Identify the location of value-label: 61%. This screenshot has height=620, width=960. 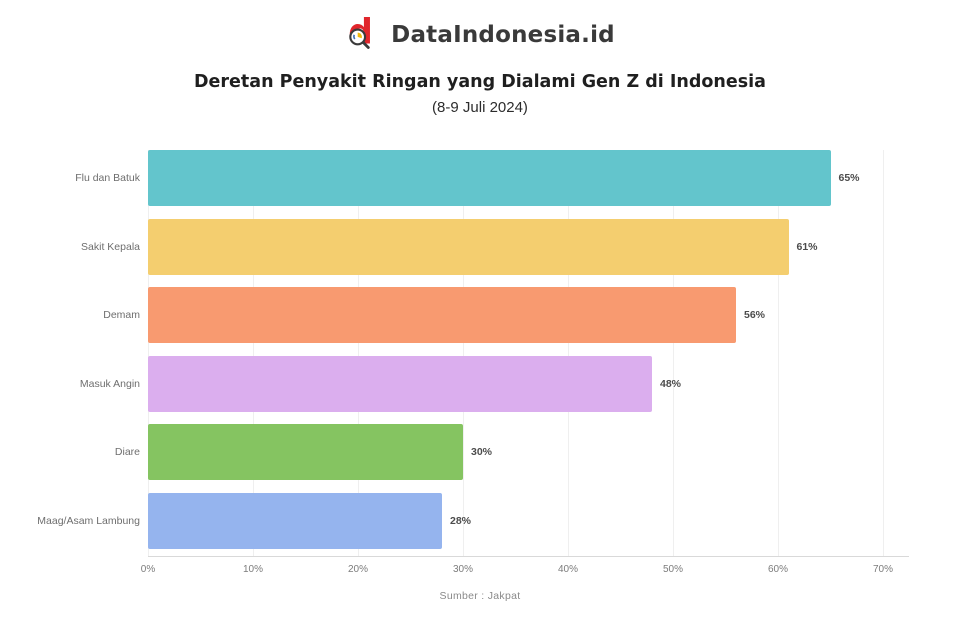
(807, 246).